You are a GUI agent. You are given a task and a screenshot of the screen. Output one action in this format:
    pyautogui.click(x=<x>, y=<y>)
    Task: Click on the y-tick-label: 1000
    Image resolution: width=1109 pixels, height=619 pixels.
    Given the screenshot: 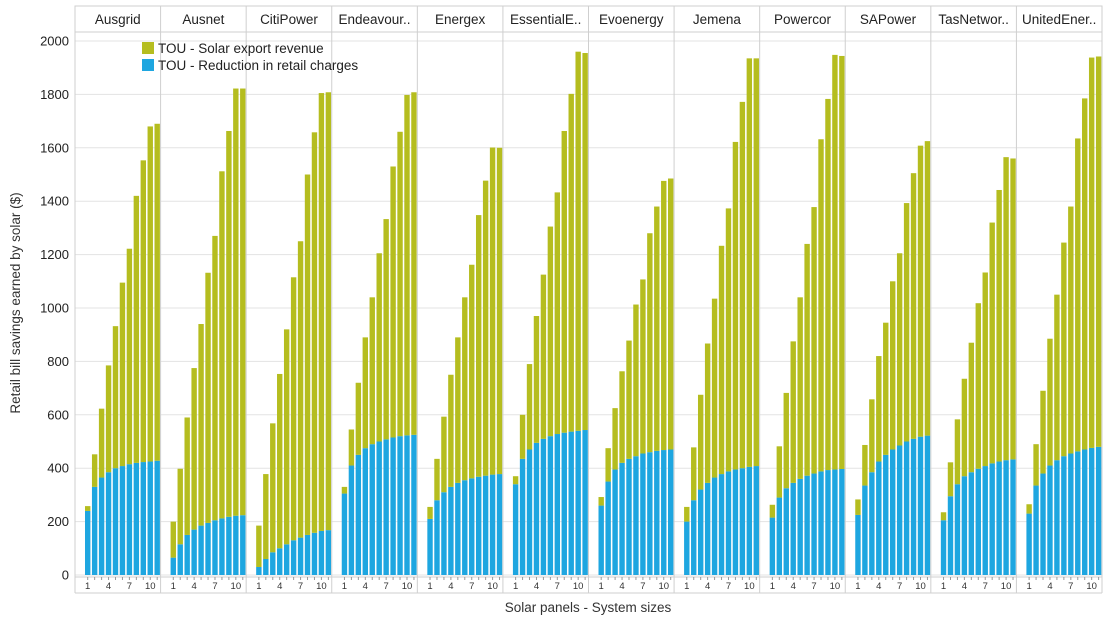 What is the action you would take?
    pyautogui.click(x=54, y=308)
    